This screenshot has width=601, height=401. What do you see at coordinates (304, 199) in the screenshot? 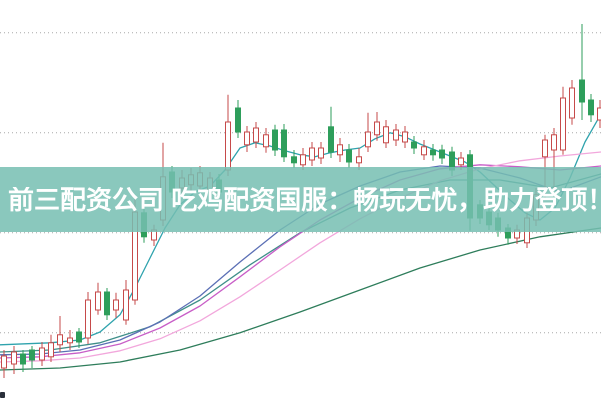
I see `banner-title: 前三配资公司 吃鸡配资国服：畅玩无忧，助力登顶！` at bounding box center [304, 199].